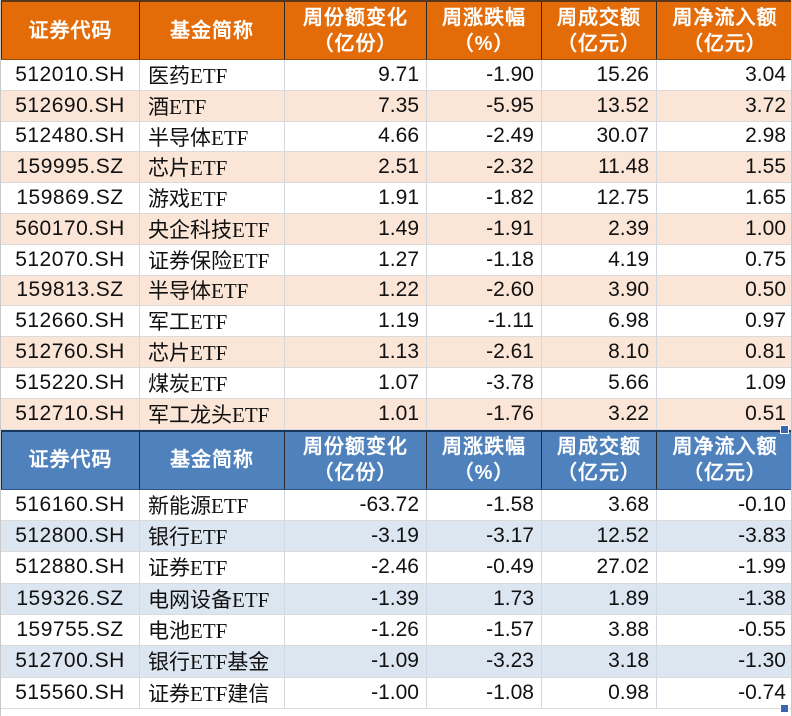 This screenshot has width=792, height=716. I want to click on cell-fund-name: 电池ETF, so click(211, 630).